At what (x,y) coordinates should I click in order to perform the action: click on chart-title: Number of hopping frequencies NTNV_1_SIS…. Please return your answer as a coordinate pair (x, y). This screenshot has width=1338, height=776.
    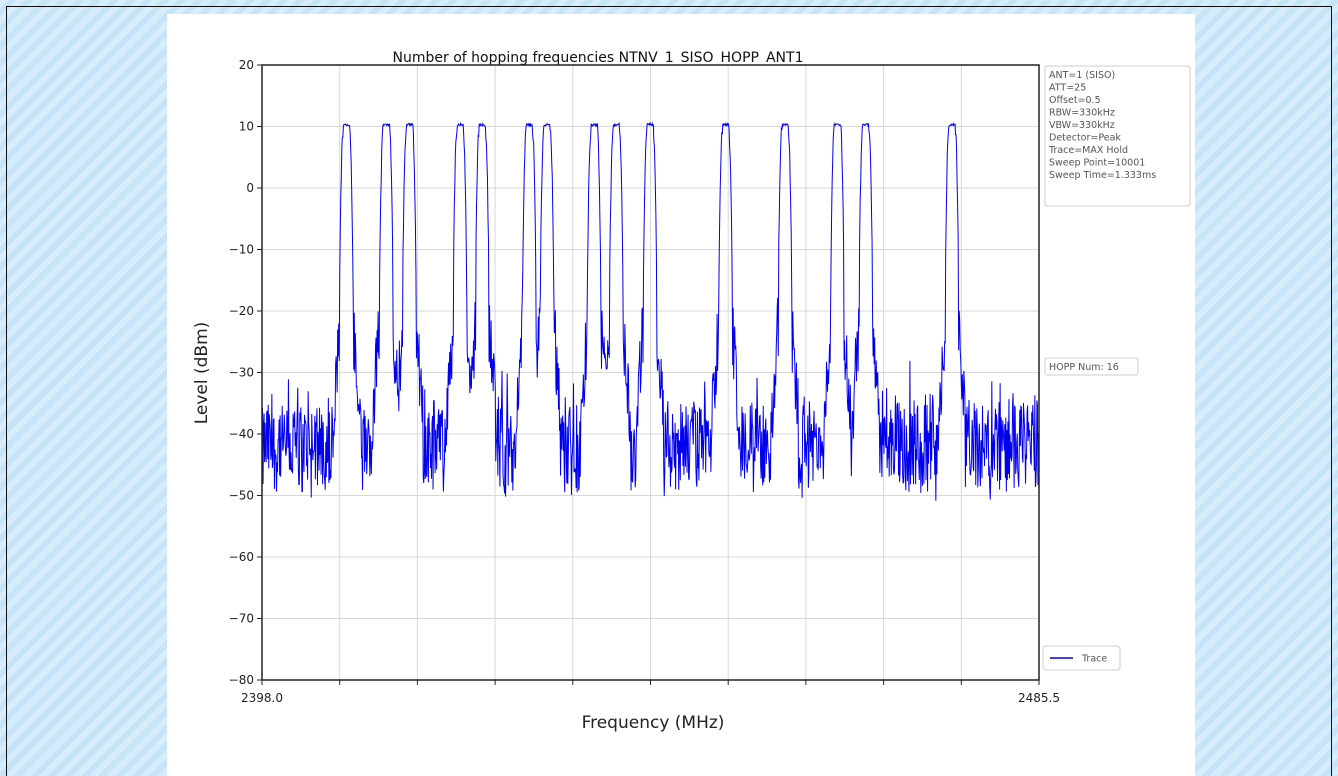
    Looking at the image, I should click on (598, 58).